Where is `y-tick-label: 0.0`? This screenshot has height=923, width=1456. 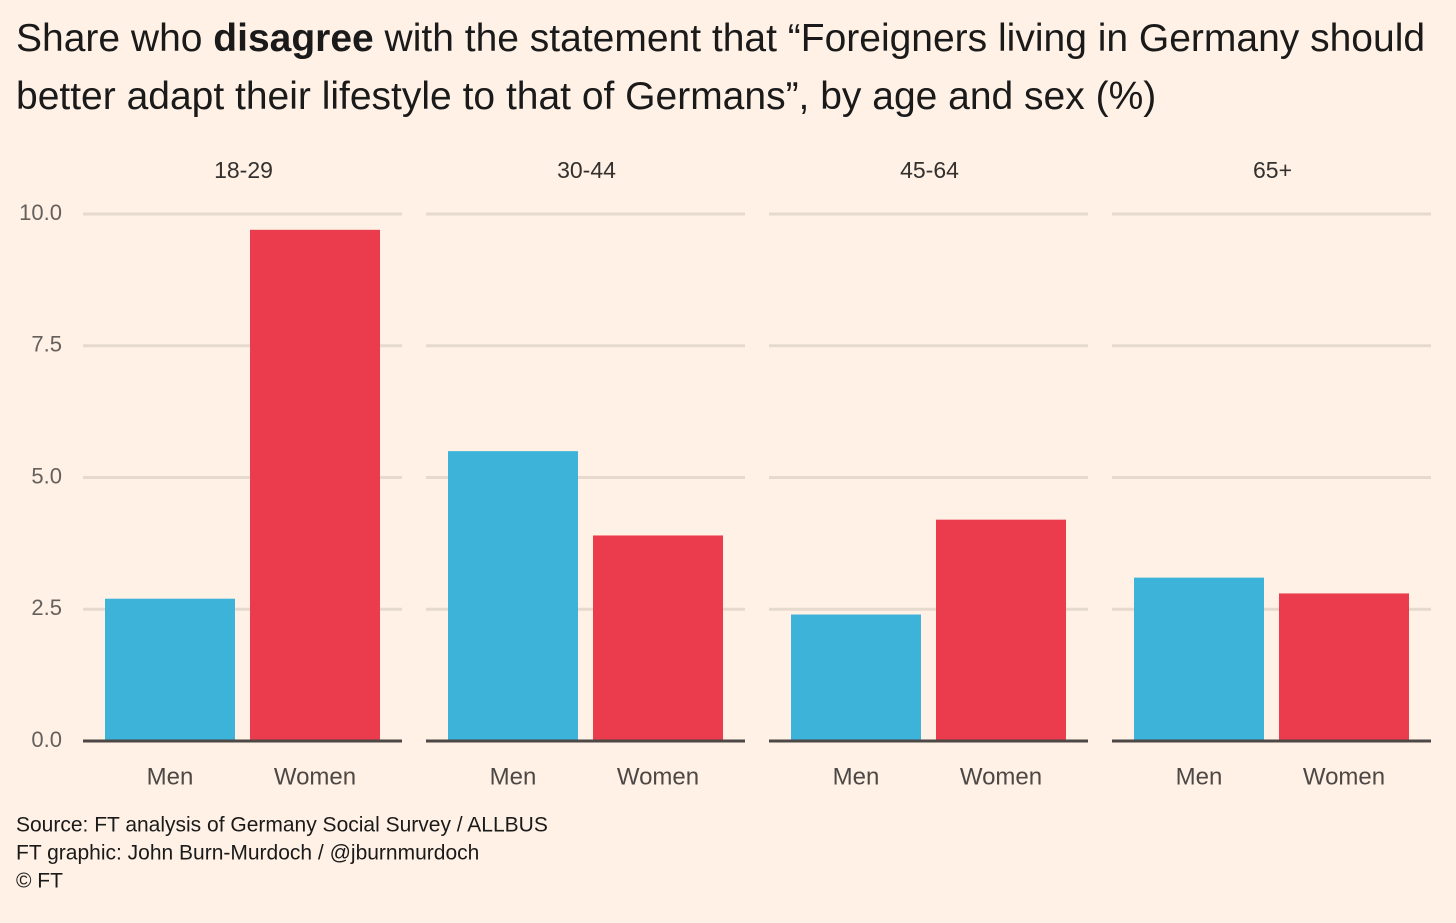 y-tick-label: 0.0 is located at coordinates (46, 739).